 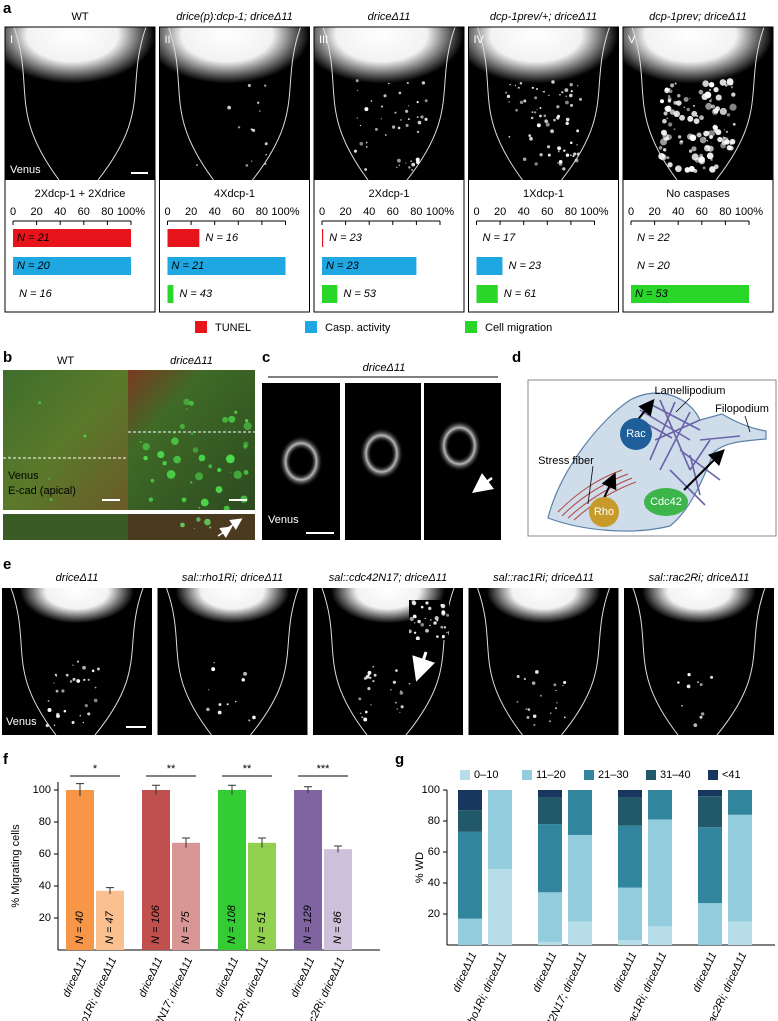 I want to click on y-axis-label: % WD, so click(x=420, y=867).